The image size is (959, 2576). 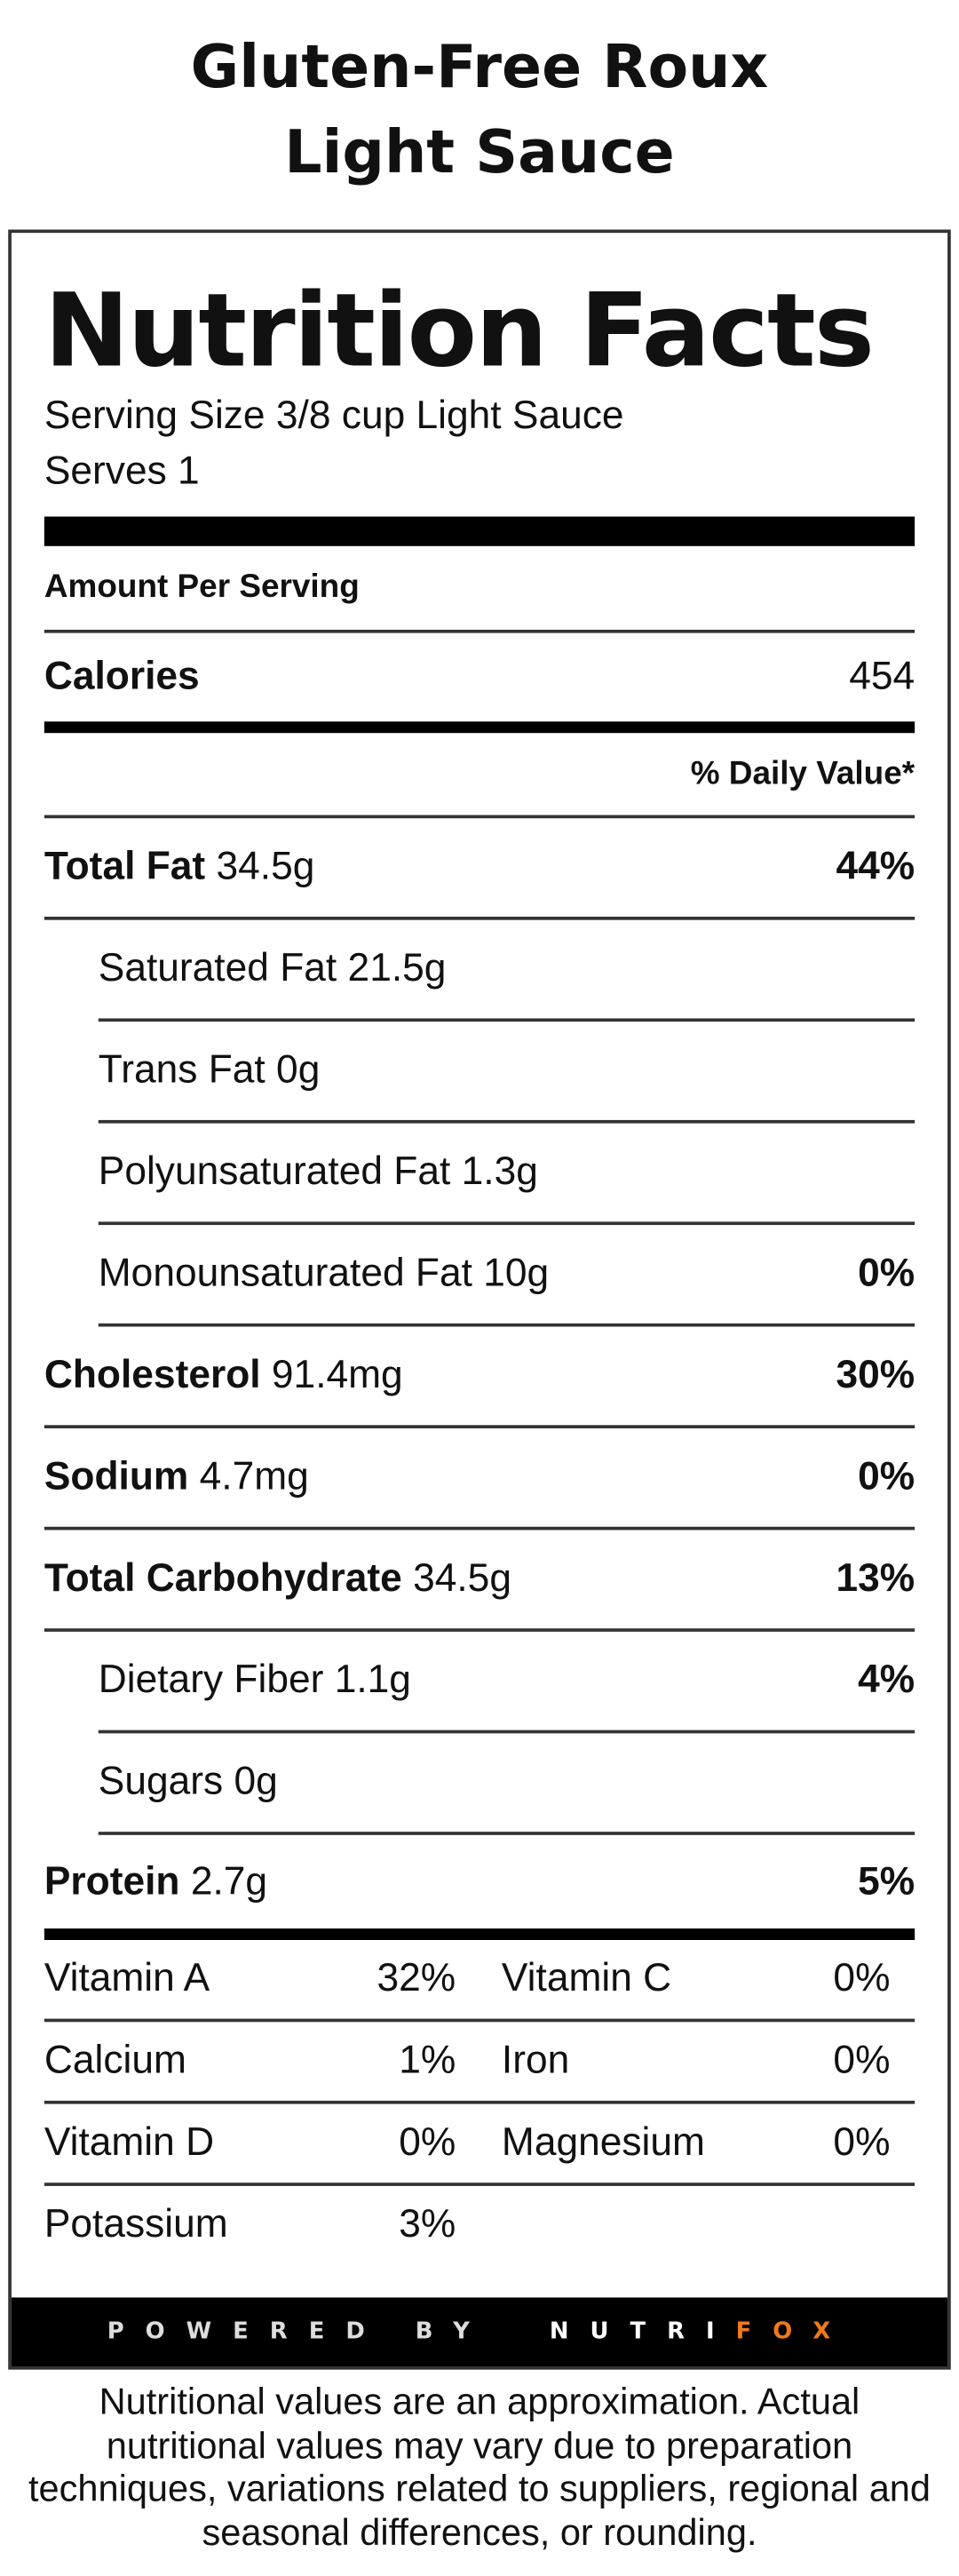 What do you see at coordinates (479, 683) in the screenshot?
I see `calories-row: Calories 454` at bounding box center [479, 683].